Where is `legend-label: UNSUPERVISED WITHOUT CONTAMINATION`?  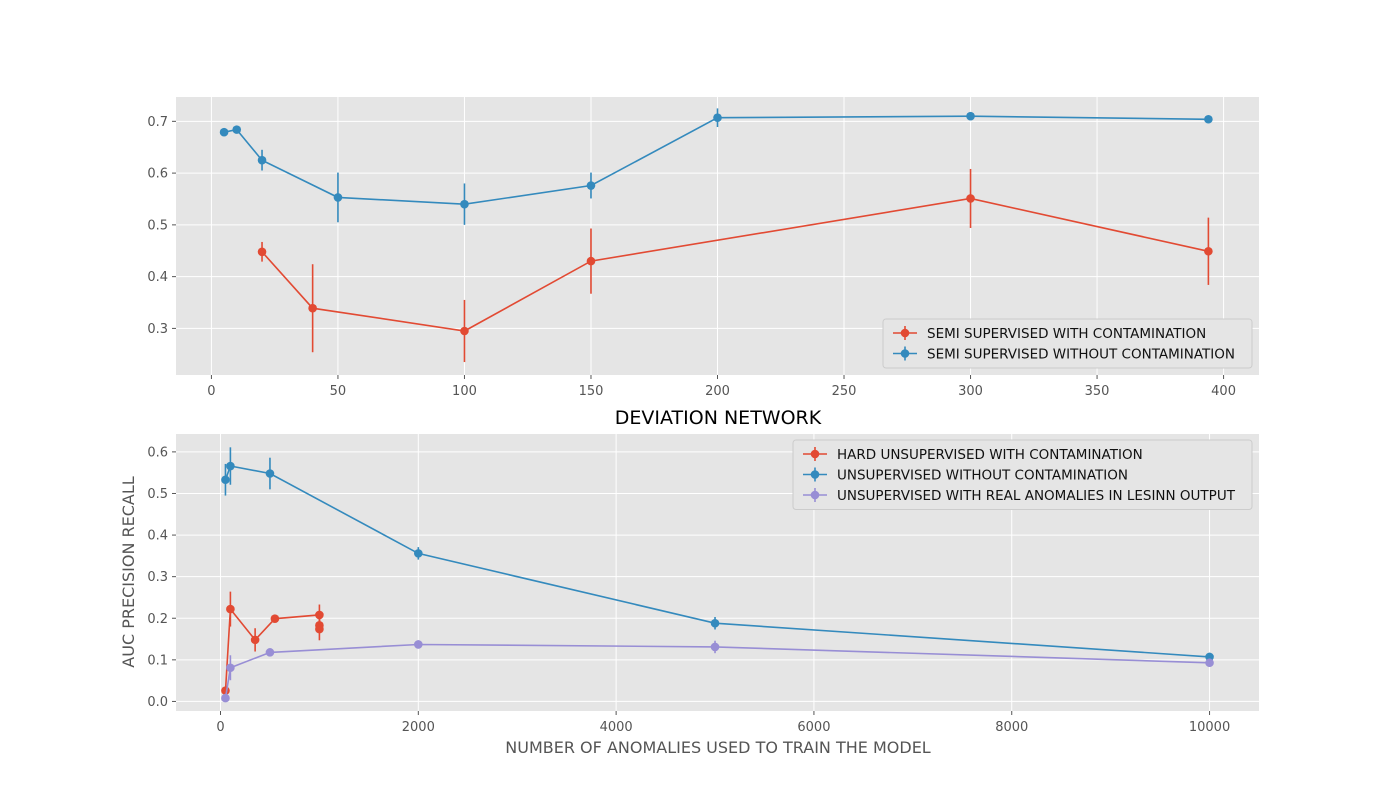 legend-label: UNSUPERVISED WITHOUT CONTAMINATION is located at coordinates (982, 476).